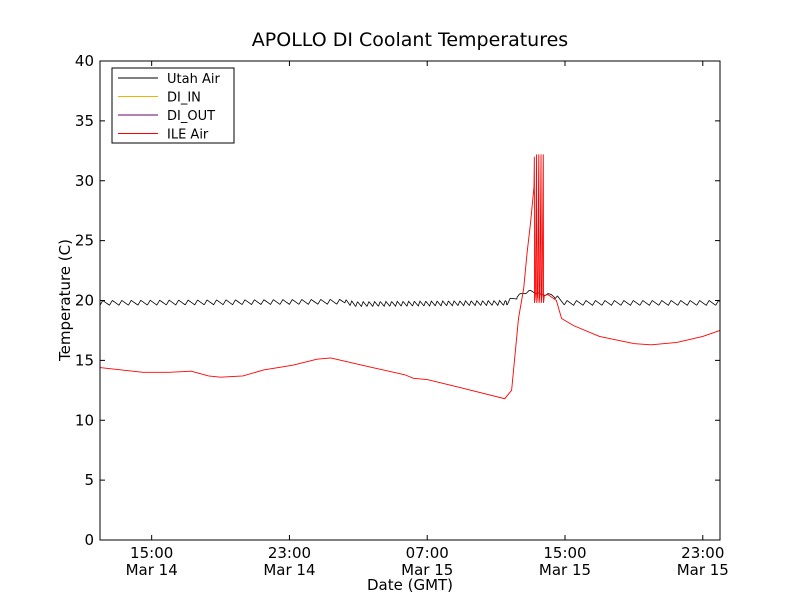 Image resolution: width=800 pixels, height=604 pixels. I want to click on legend: Utah Air DI_IN DI_OUT ILE Air, so click(173, 105).